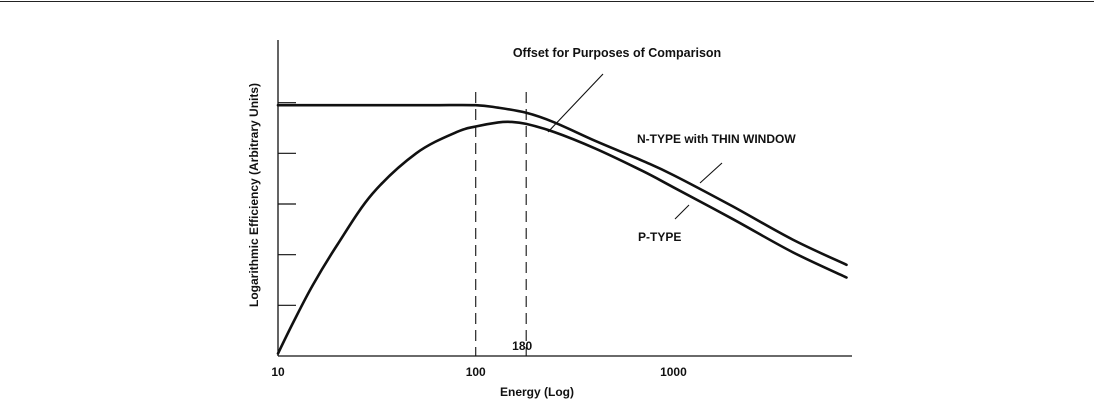  I want to click on x-tick-label-10: 10, so click(278, 372).